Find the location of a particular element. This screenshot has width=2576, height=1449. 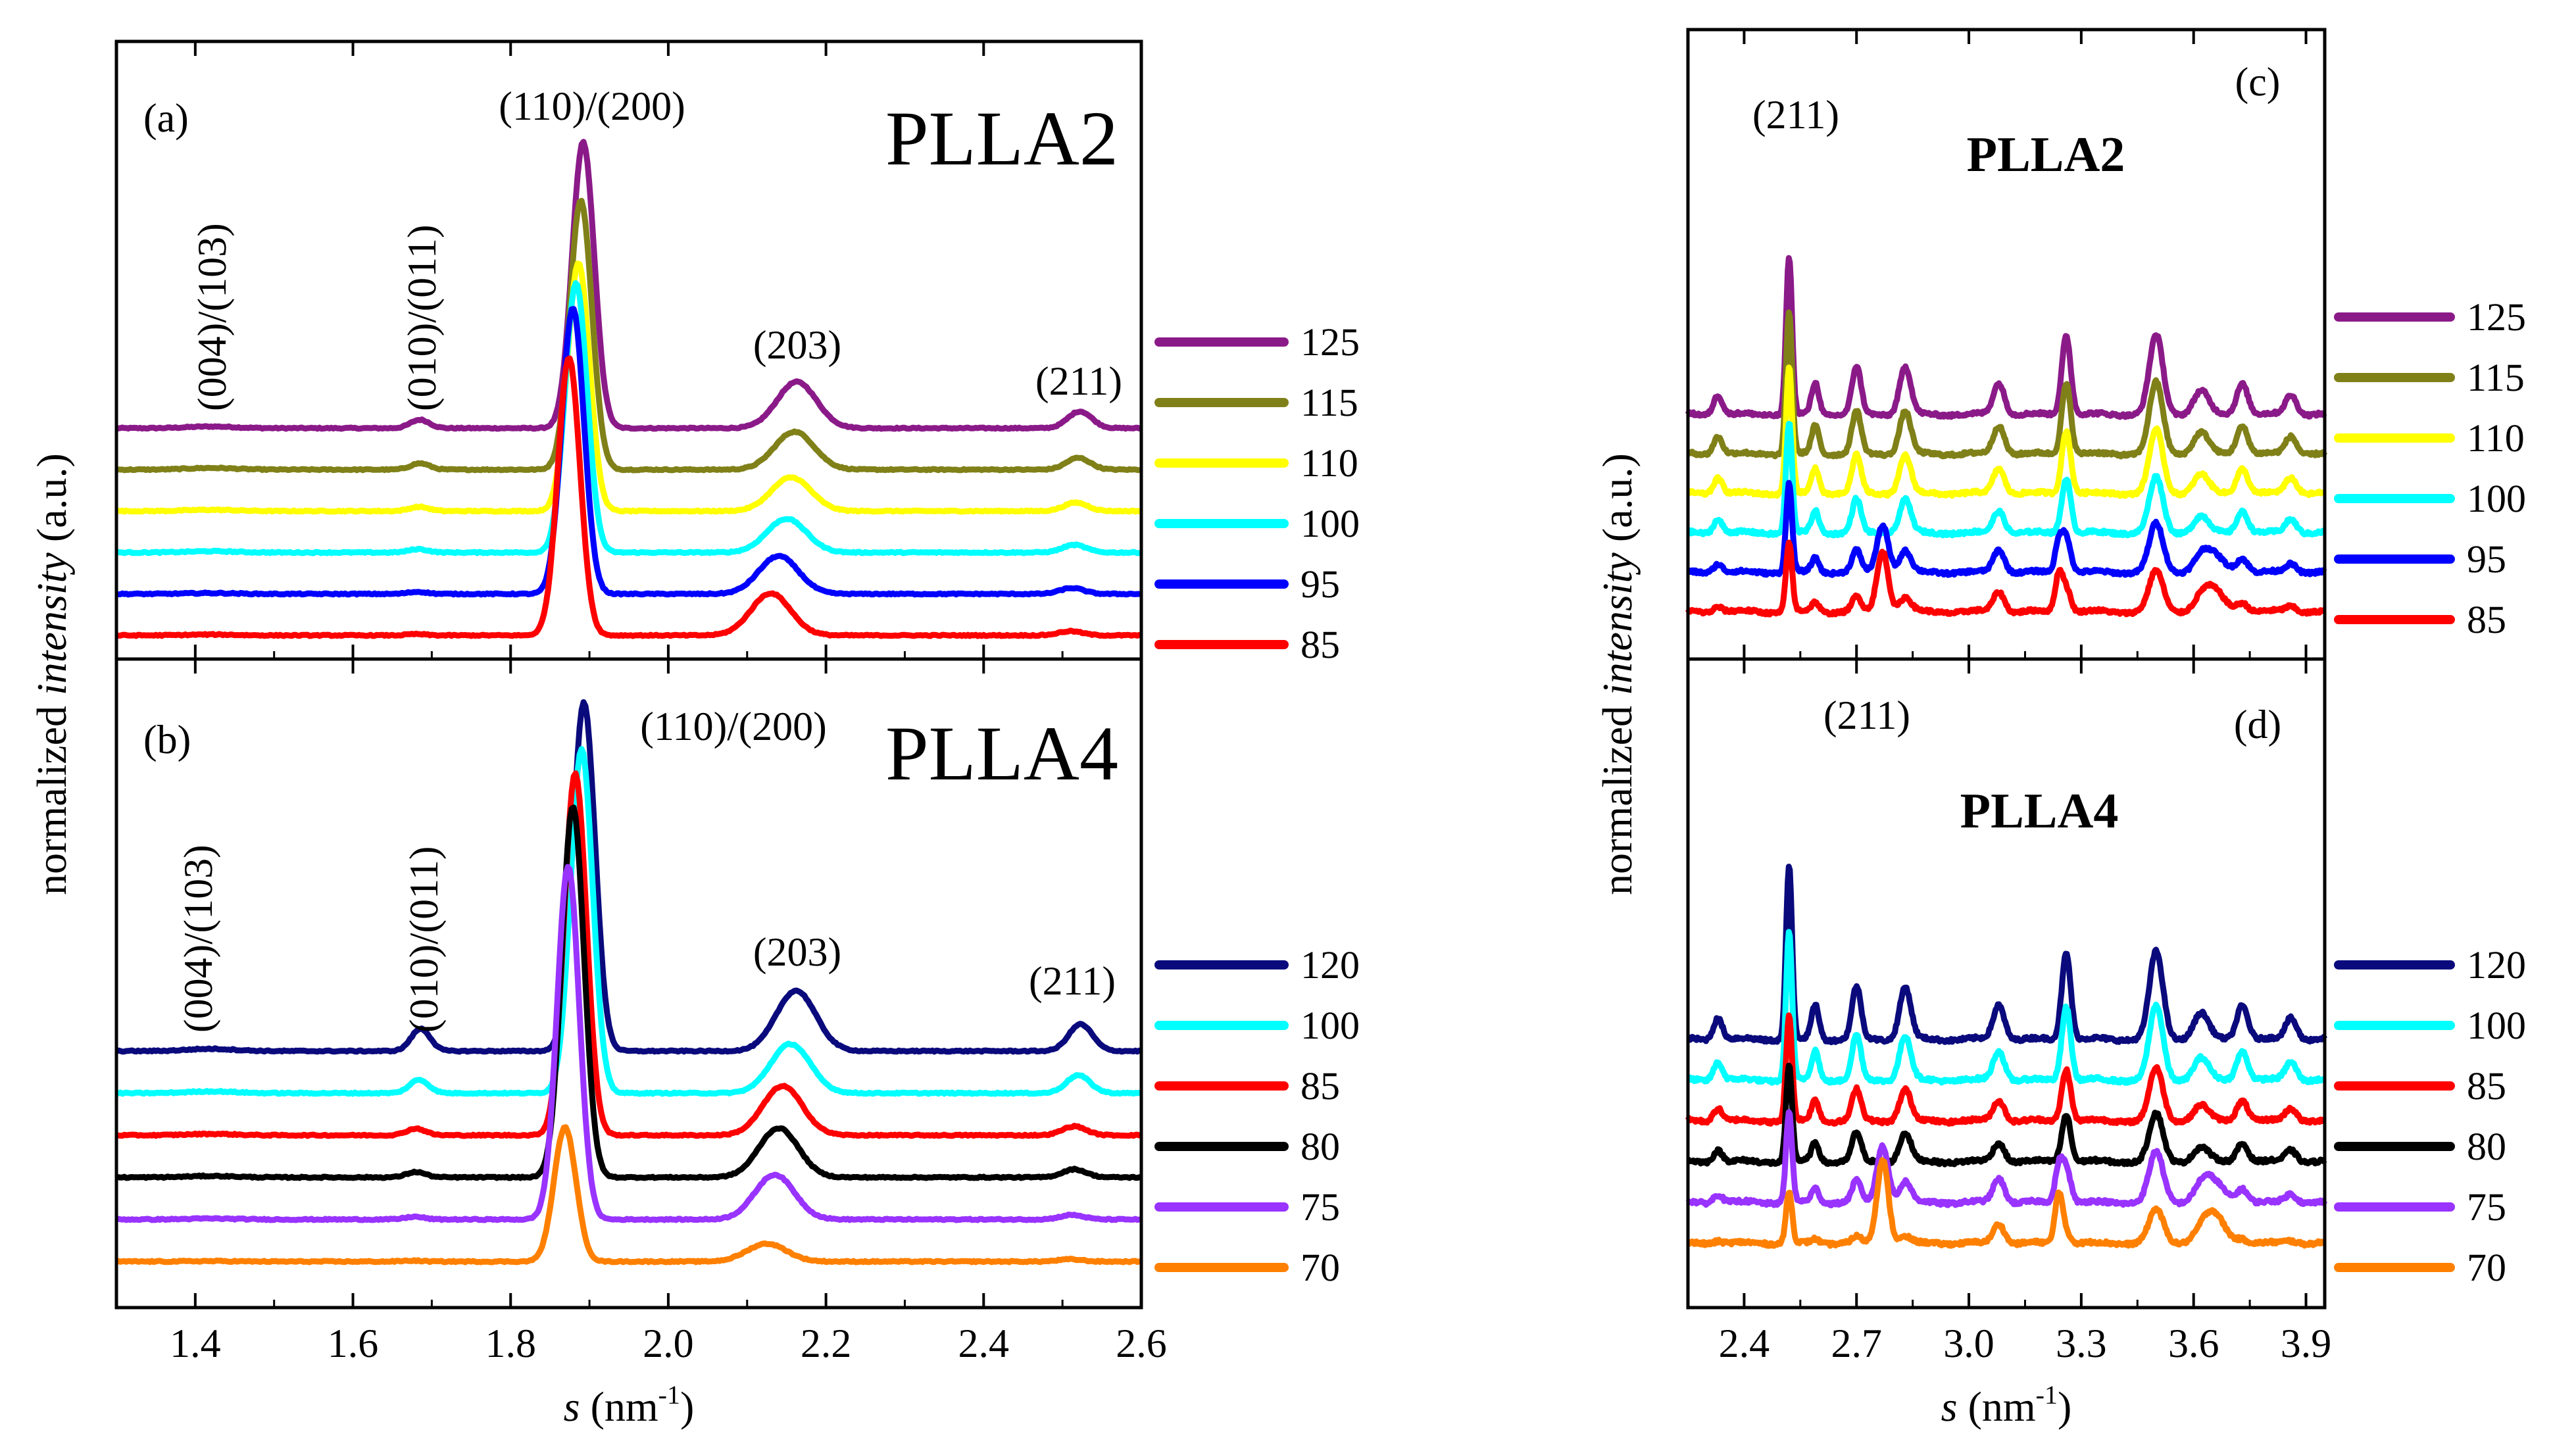

d-tick-label: 3.6 is located at coordinates (2193, 1343).